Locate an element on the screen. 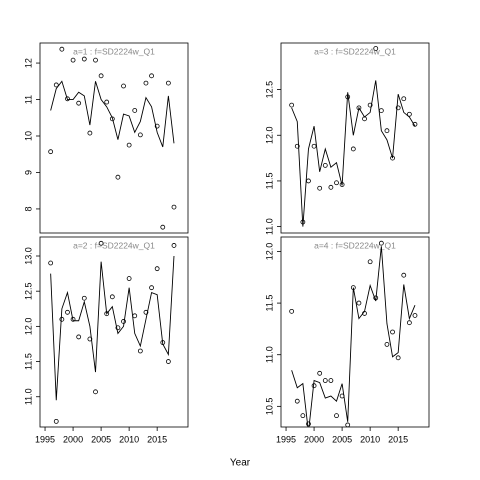  y-tick-label: 9 is located at coordinates (28, 172).